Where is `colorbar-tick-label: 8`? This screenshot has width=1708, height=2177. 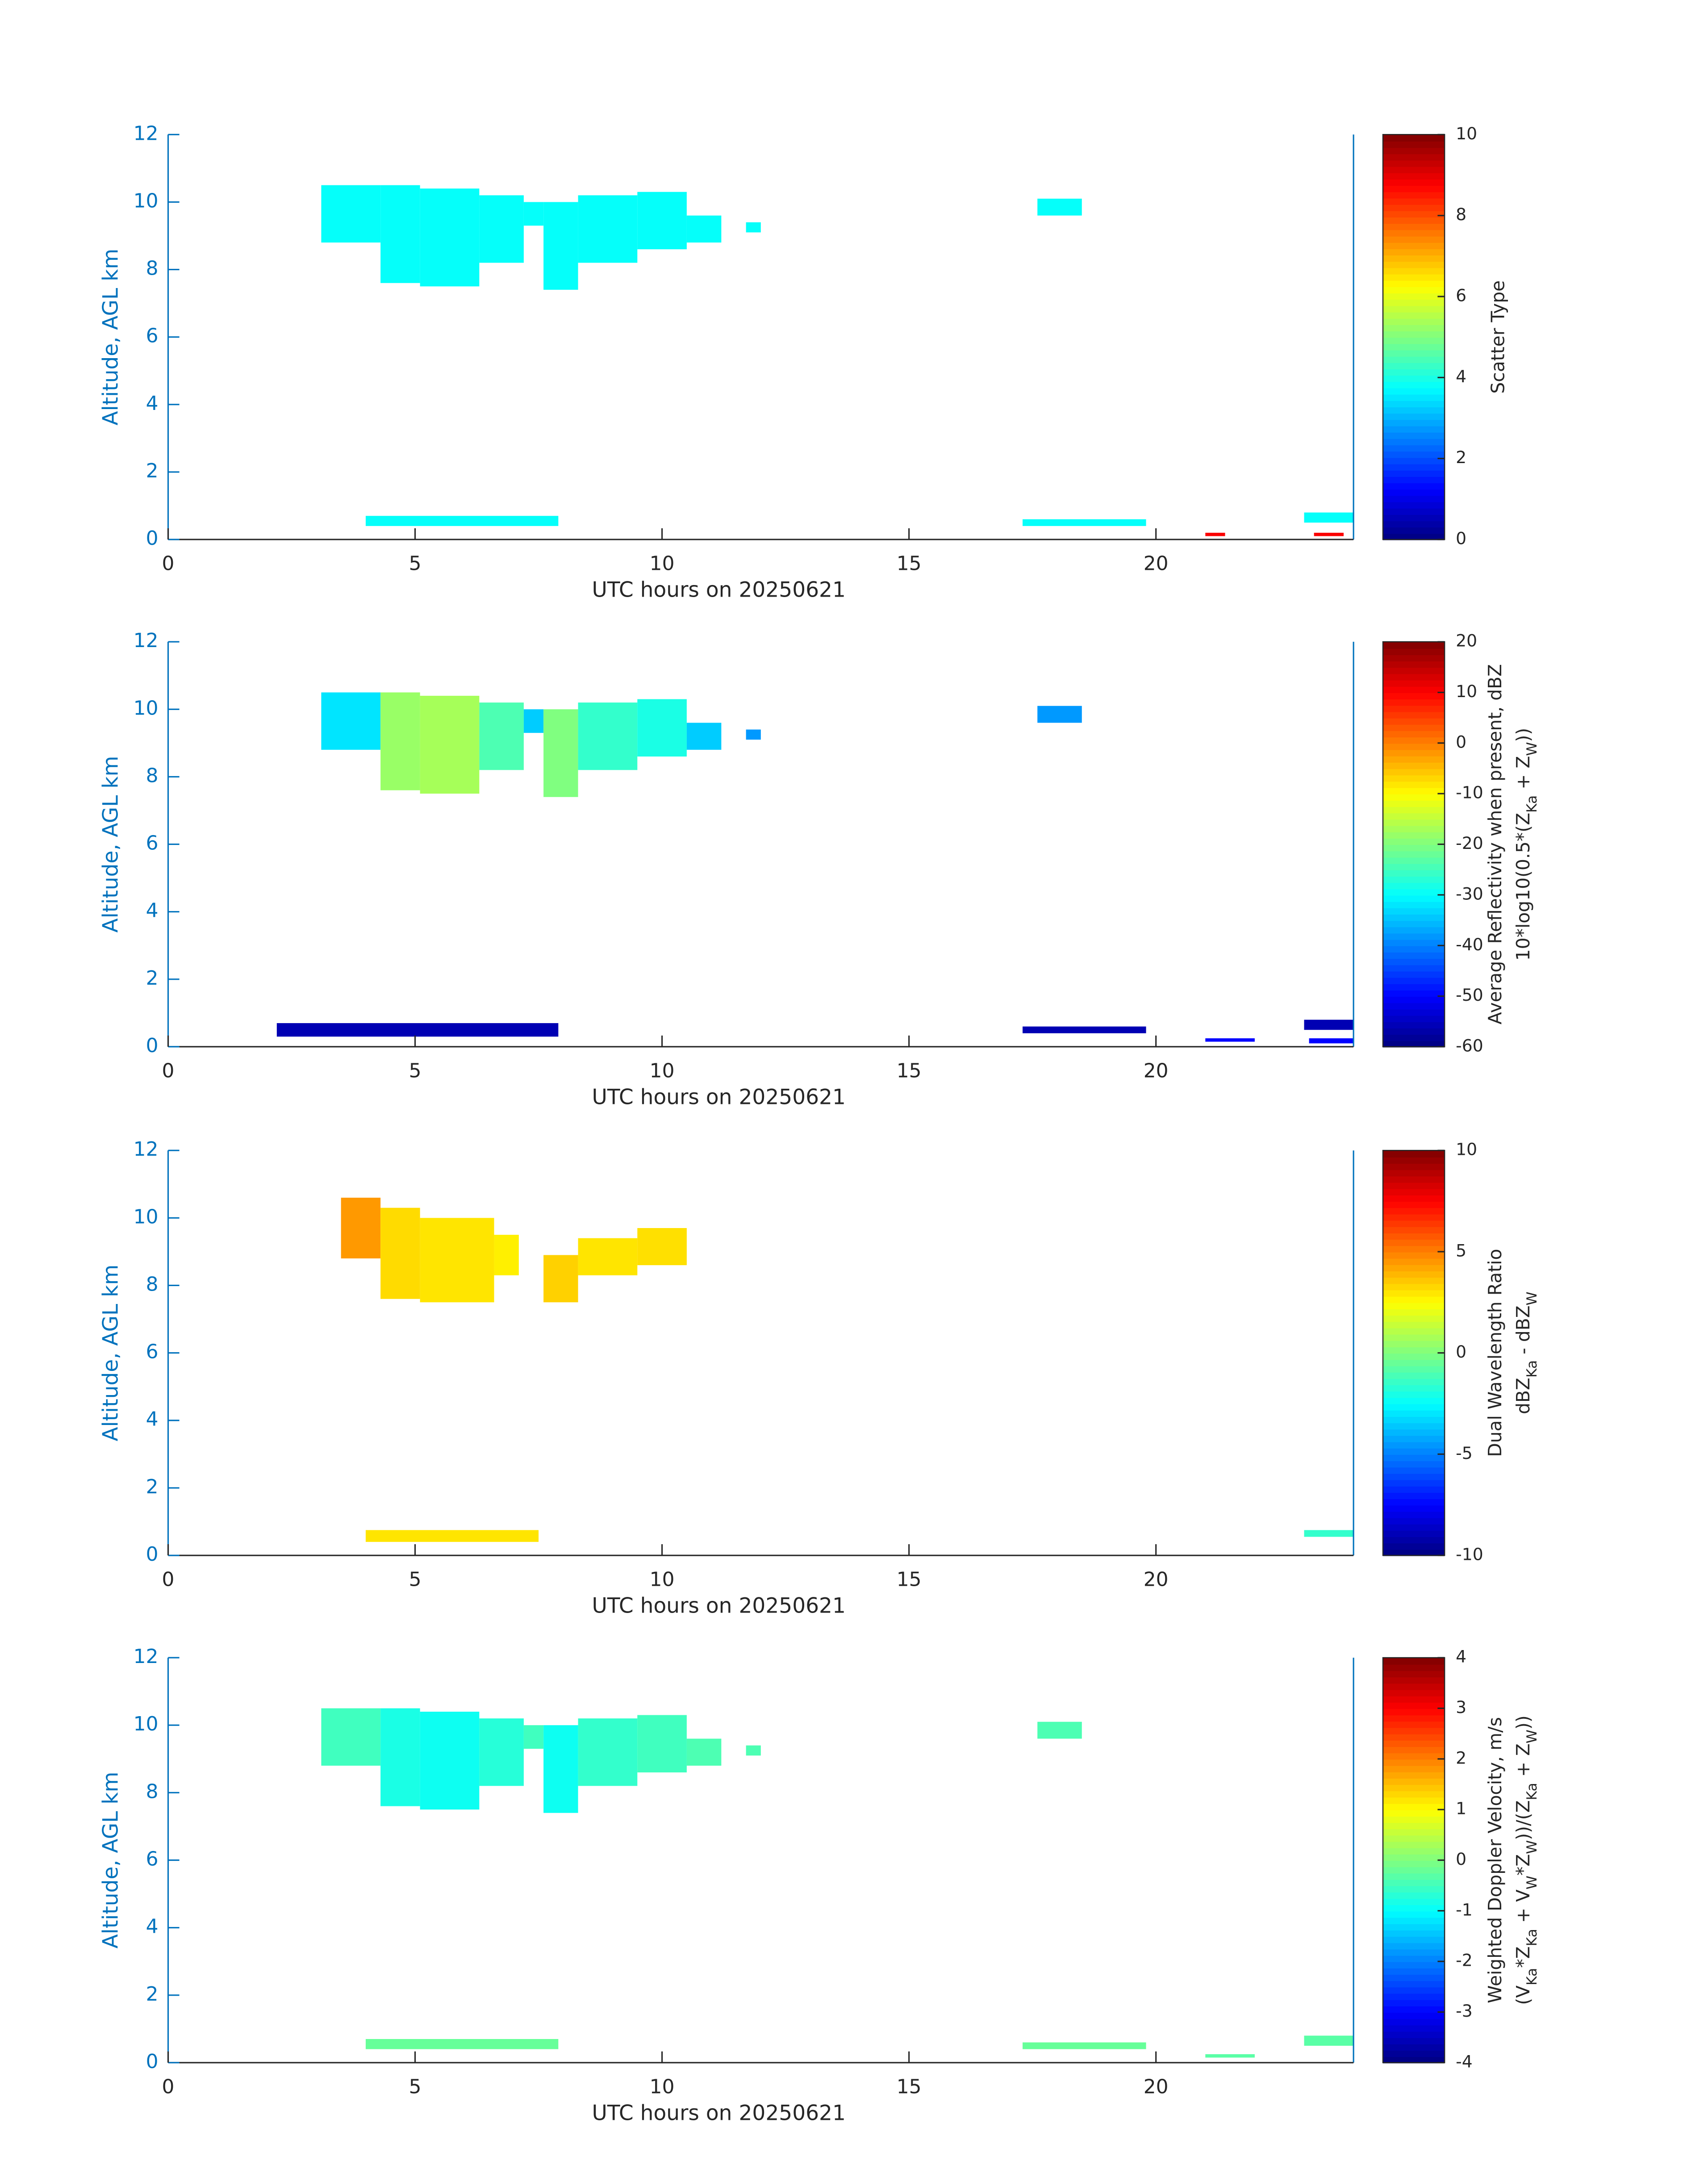 colorbar-tick-label: 8 is located at coordinates (1461, 214).